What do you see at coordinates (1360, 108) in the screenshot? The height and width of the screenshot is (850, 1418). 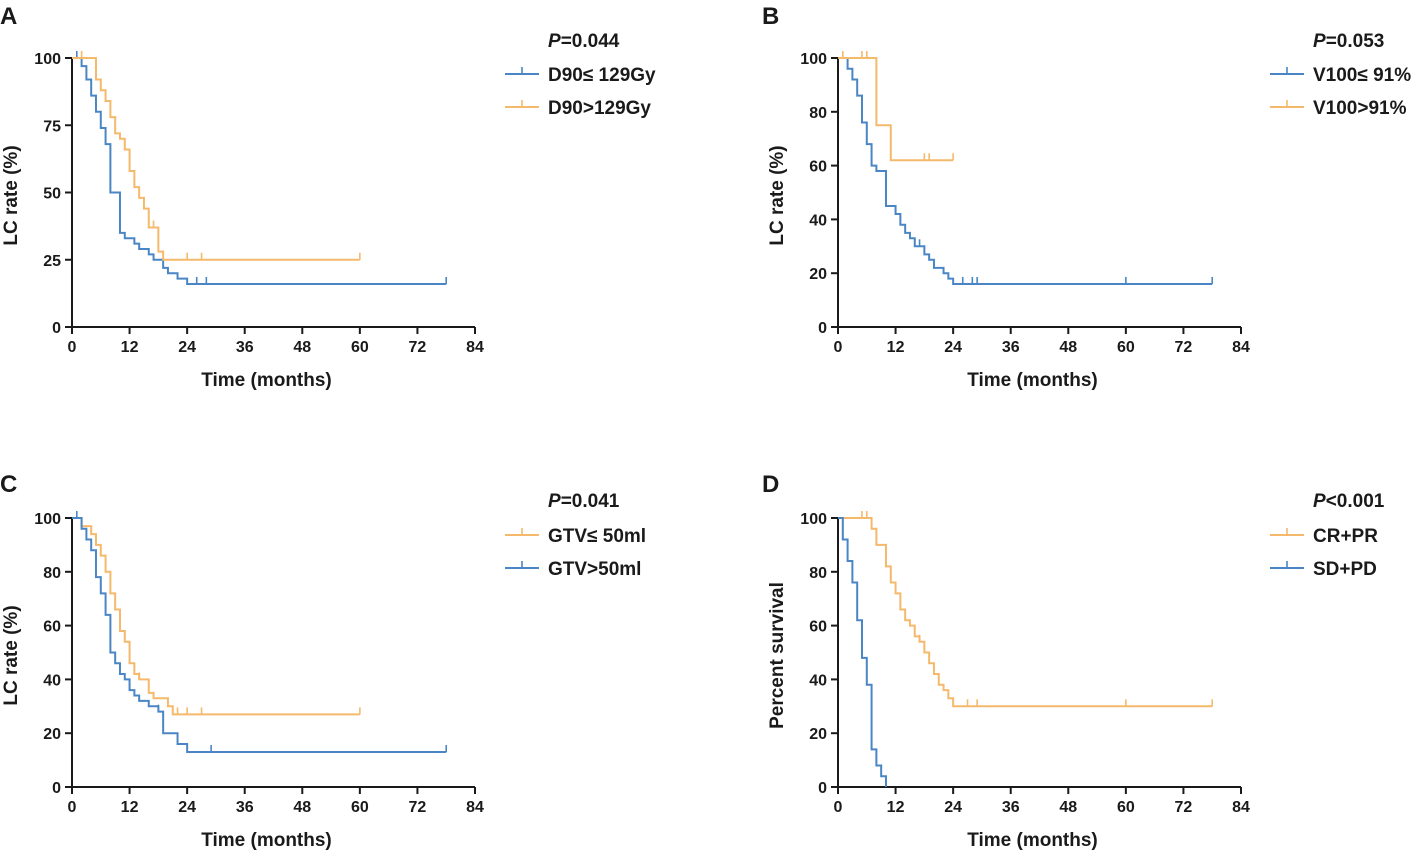 I see `legend-label: V100>91%` at bounding box center [1360, 108].